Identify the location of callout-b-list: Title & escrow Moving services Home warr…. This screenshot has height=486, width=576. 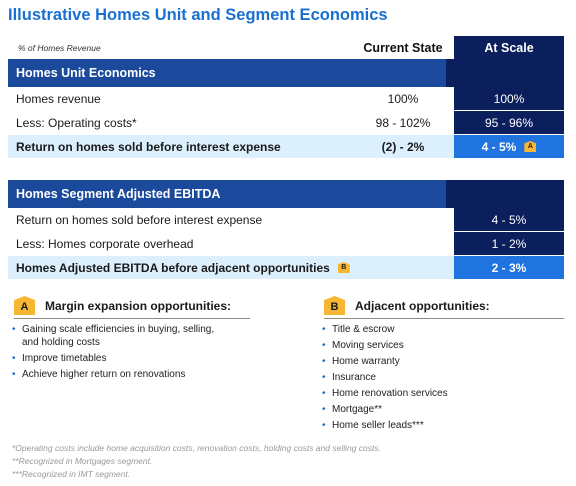
(440, 380).